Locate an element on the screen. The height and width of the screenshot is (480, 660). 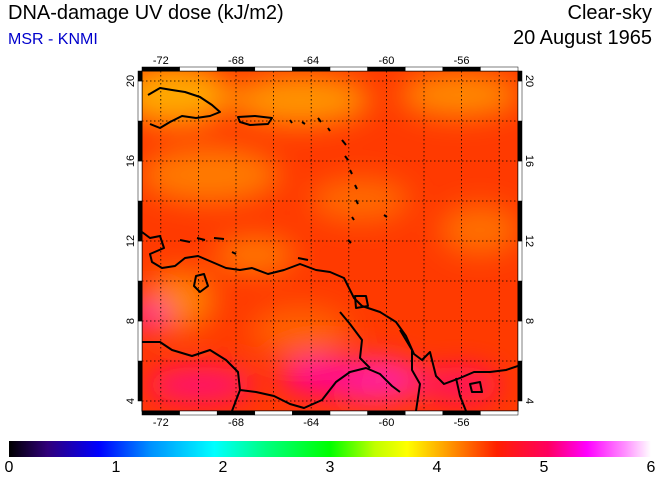
suriname-reservoir is located at coordinates (476, 387).